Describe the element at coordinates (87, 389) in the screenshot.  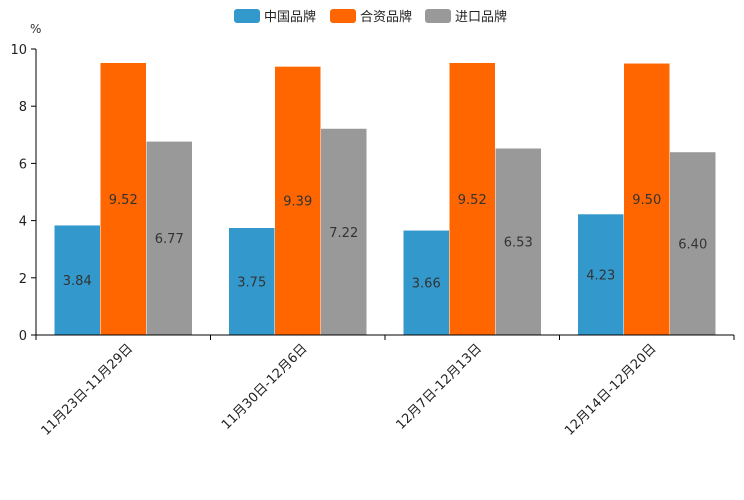
I see `x-tick-label: 11月23日-11月29日` at that location.